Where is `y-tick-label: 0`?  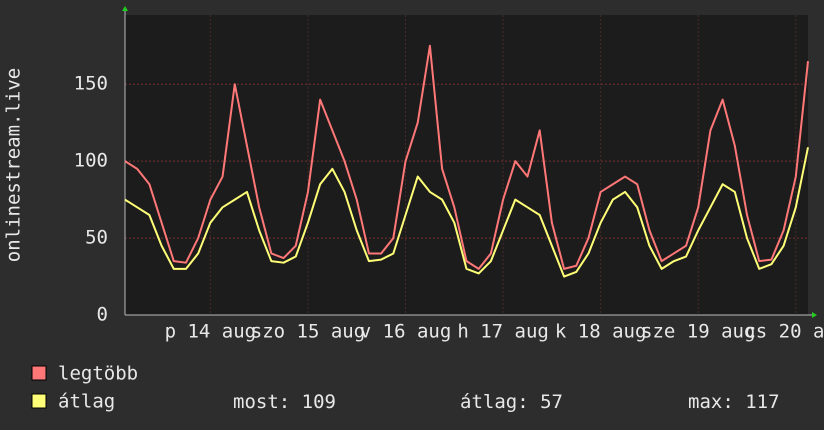 y-tick-label: 0 is located at coordinates (102, 315).